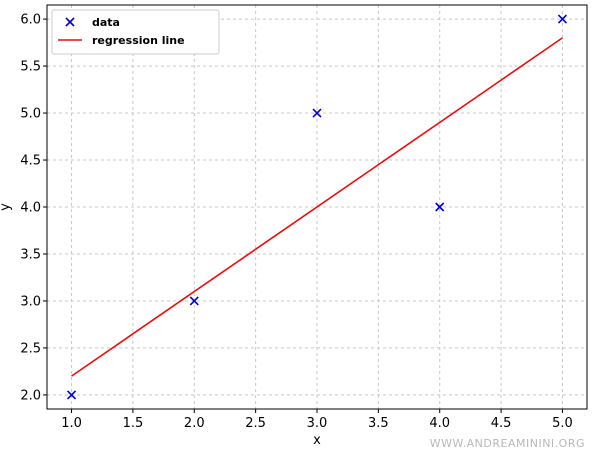 Image resolution: width=595 pixels, height=455 pixels. I want to click on x-tick-label: 1.0, so click(71, 423).